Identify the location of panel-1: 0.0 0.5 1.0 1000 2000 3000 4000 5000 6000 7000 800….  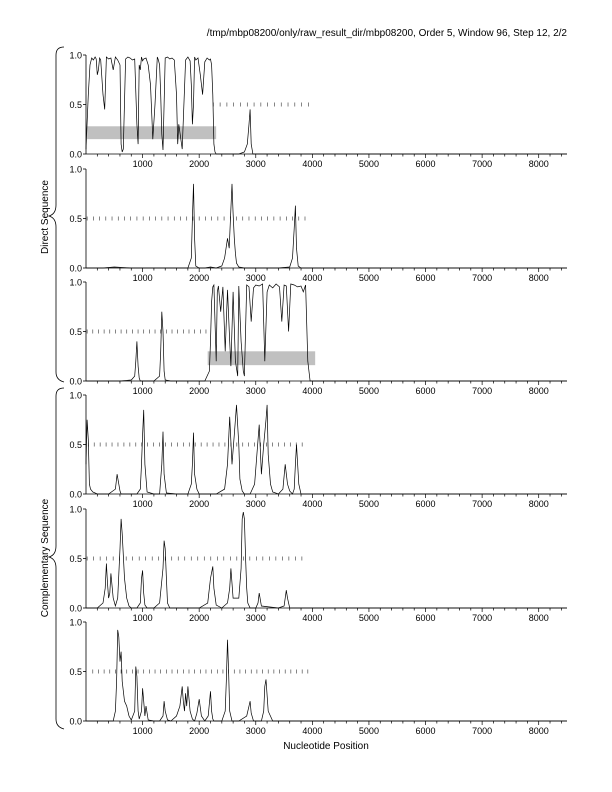
(318, 110).